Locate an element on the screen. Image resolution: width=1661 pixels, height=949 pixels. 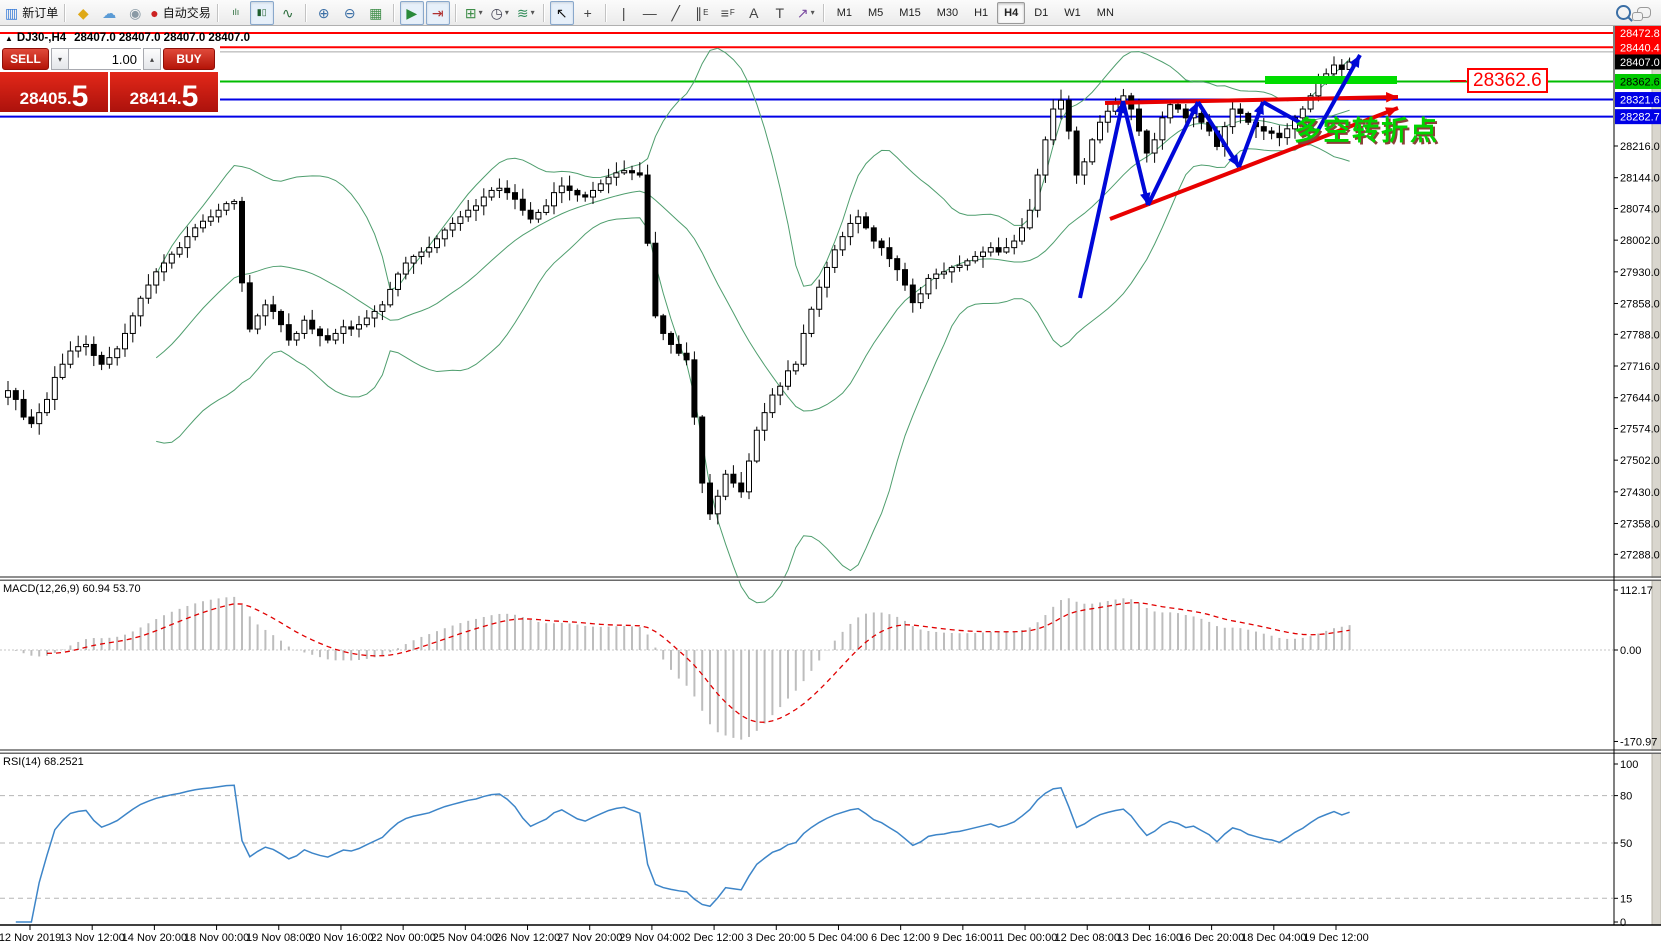
timeframe-button-m1: M1 is located at coordinates (844, 12).